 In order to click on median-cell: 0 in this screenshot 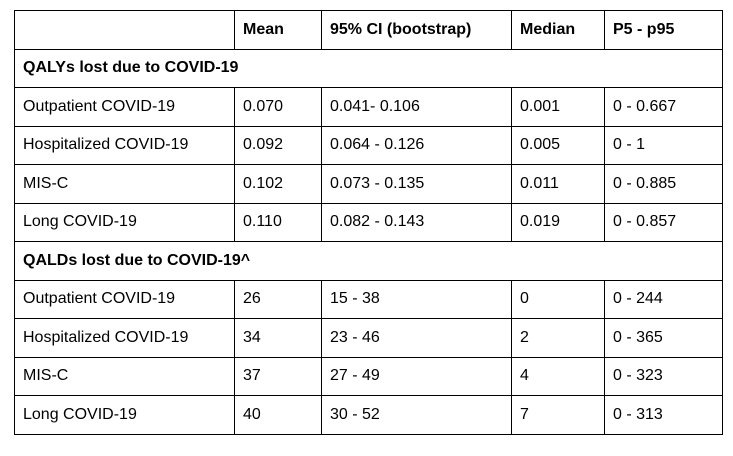, I will do `click(558, 299)`.